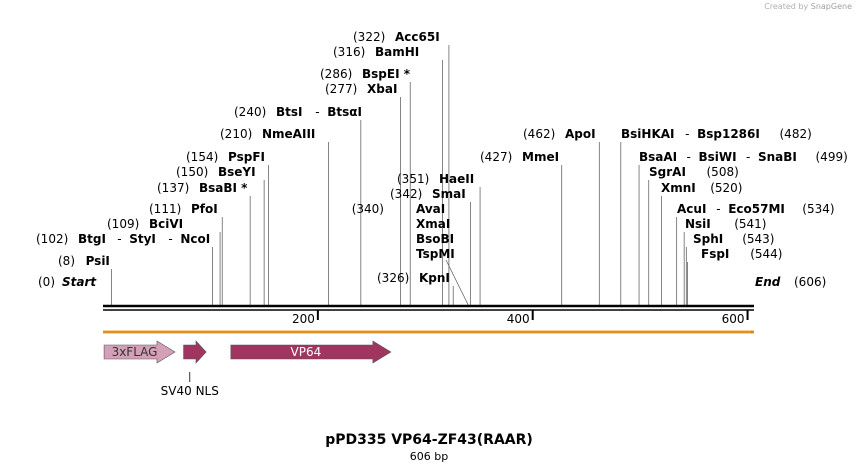 Image resolution: width=858 pixels, height=472 pixels. Describe the element at coordinates (456, 179) in the screenshot. I see `site-name-haeii: HaeII` at that location.